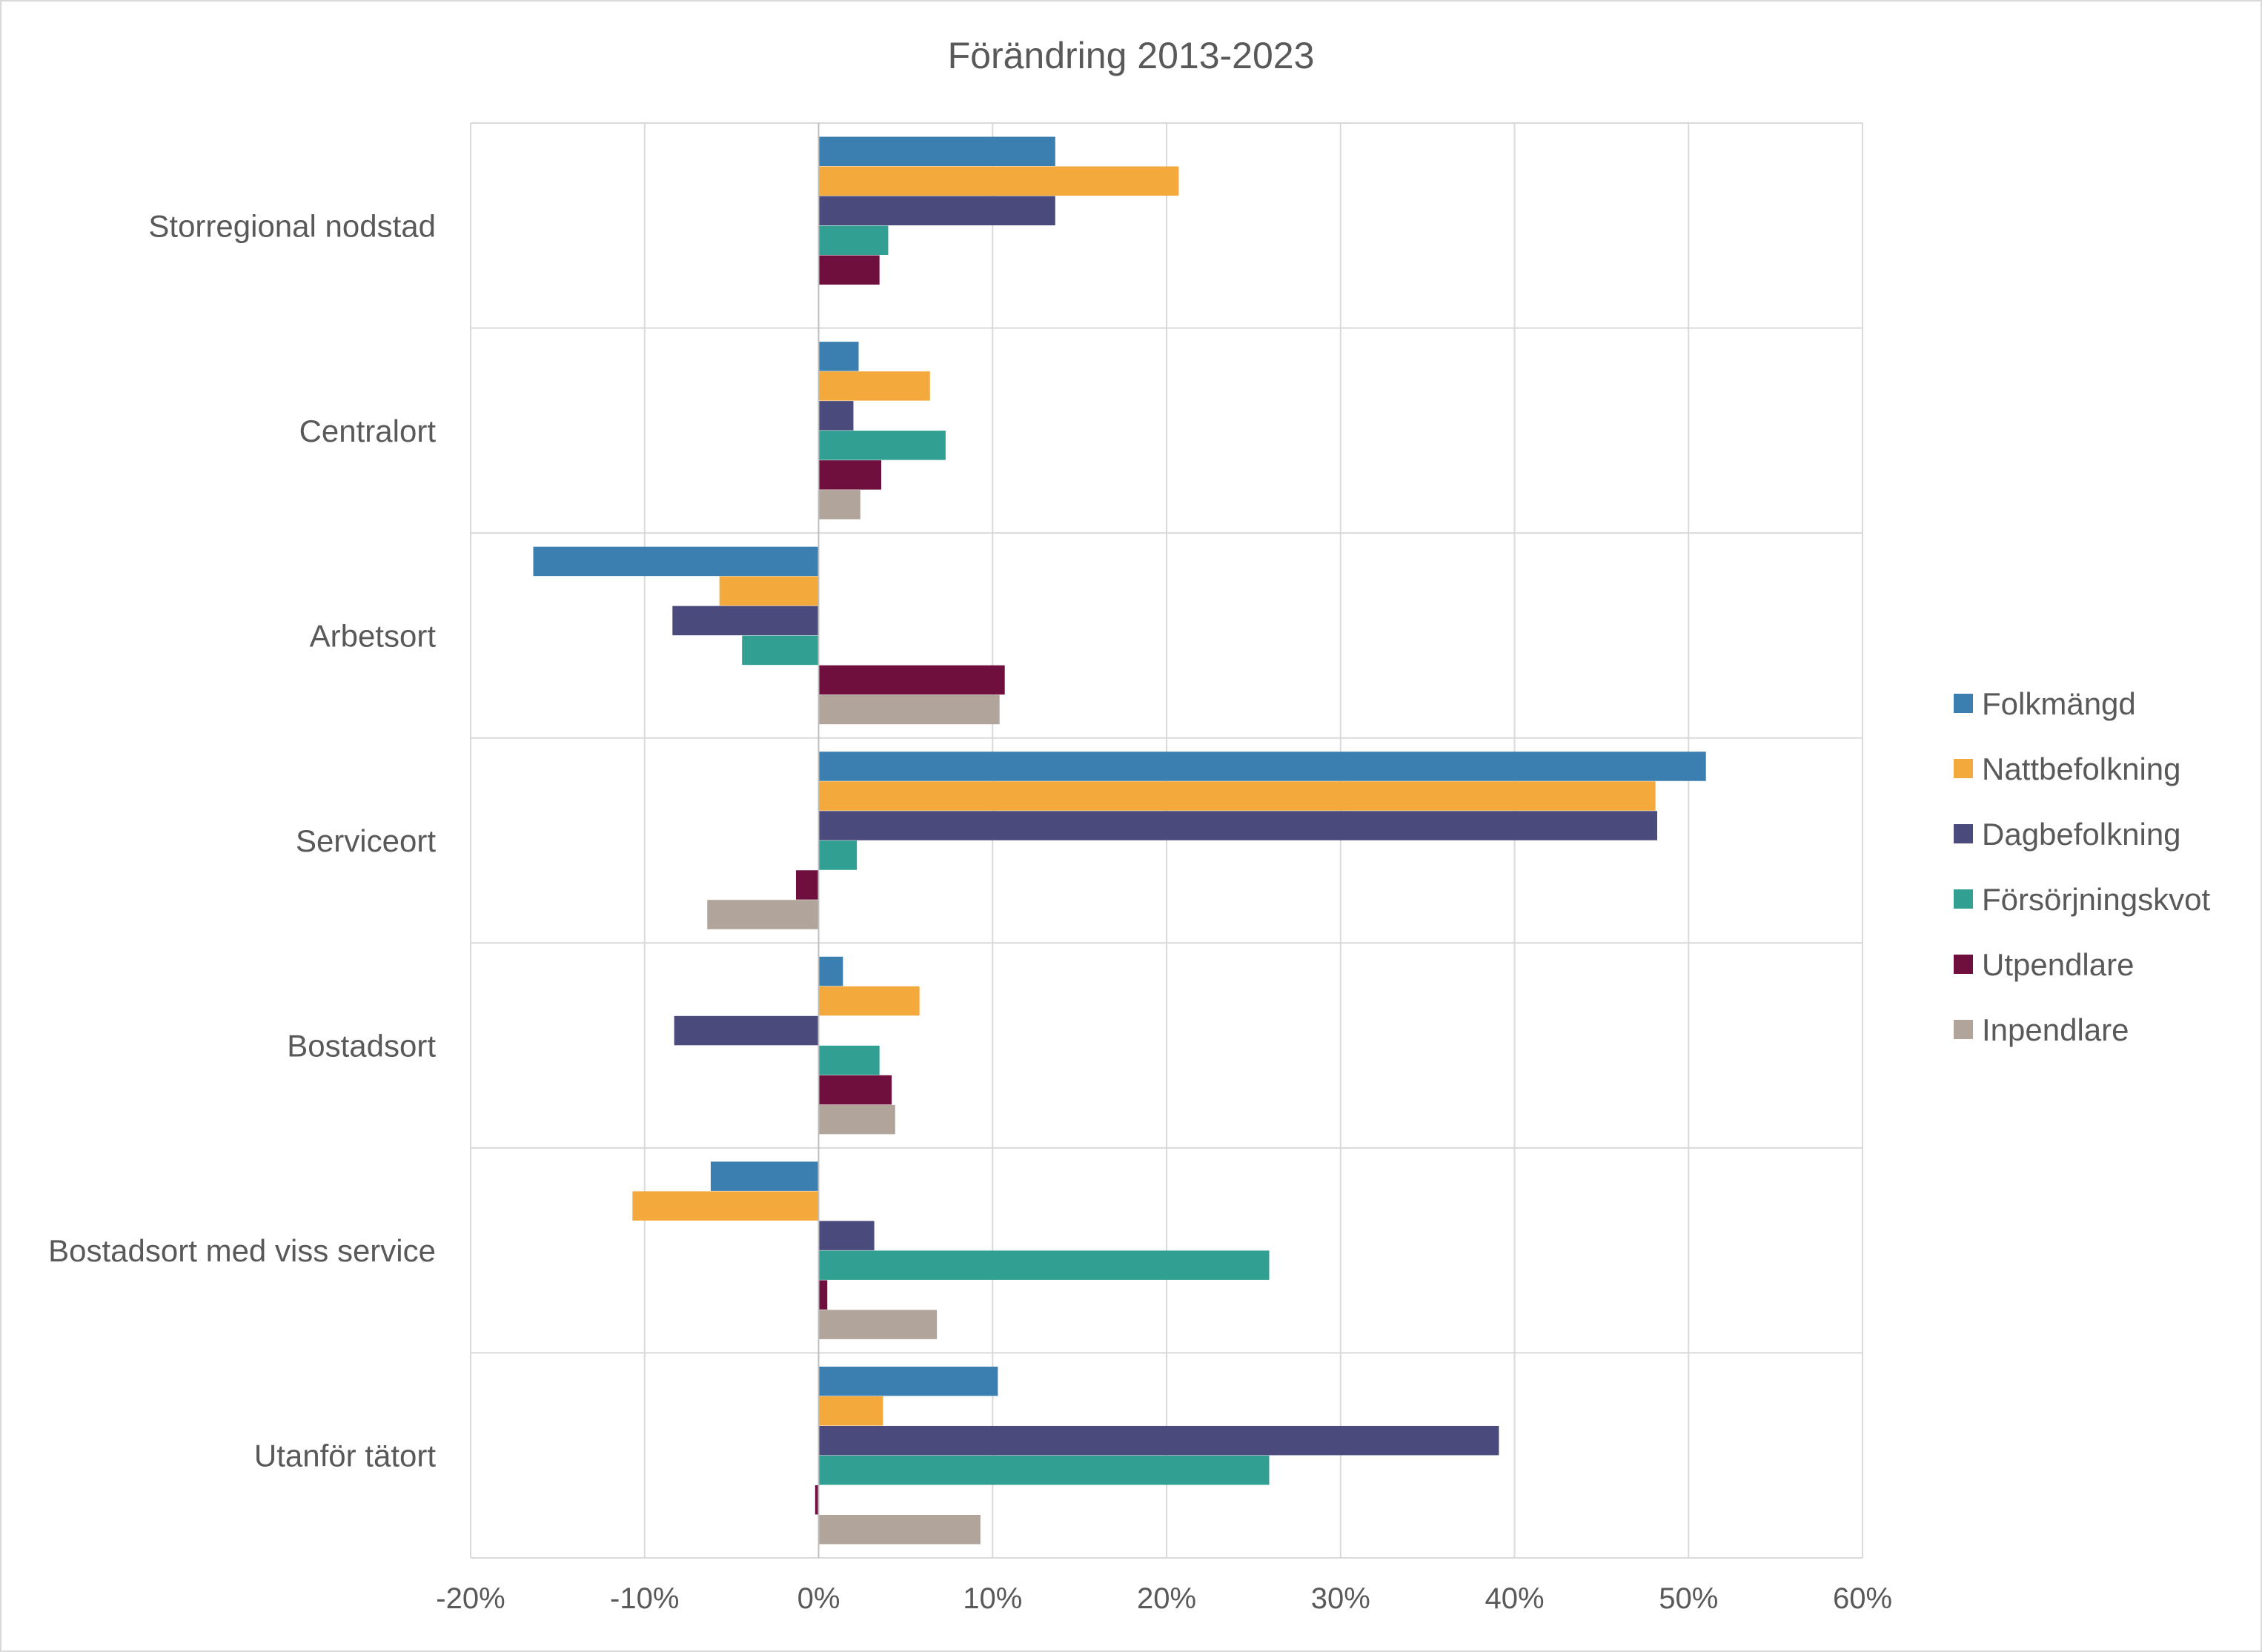 This screenshot has height=1652, width=2262. I want to click on category-label: Bostadsort med viss service, so click(242, 1250).